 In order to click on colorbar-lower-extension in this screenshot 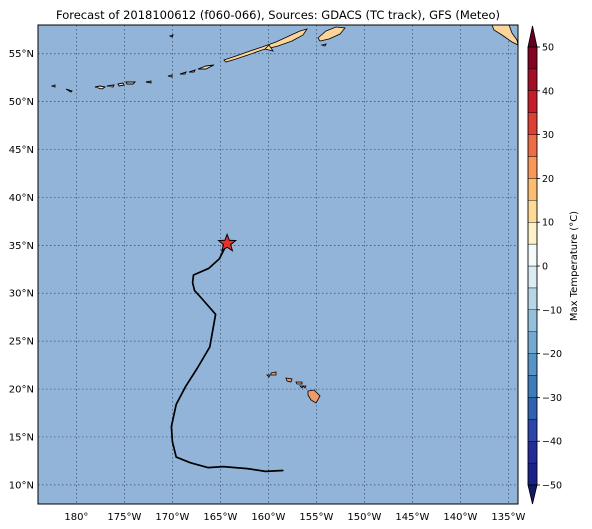, I will do `click(532, 494)`.